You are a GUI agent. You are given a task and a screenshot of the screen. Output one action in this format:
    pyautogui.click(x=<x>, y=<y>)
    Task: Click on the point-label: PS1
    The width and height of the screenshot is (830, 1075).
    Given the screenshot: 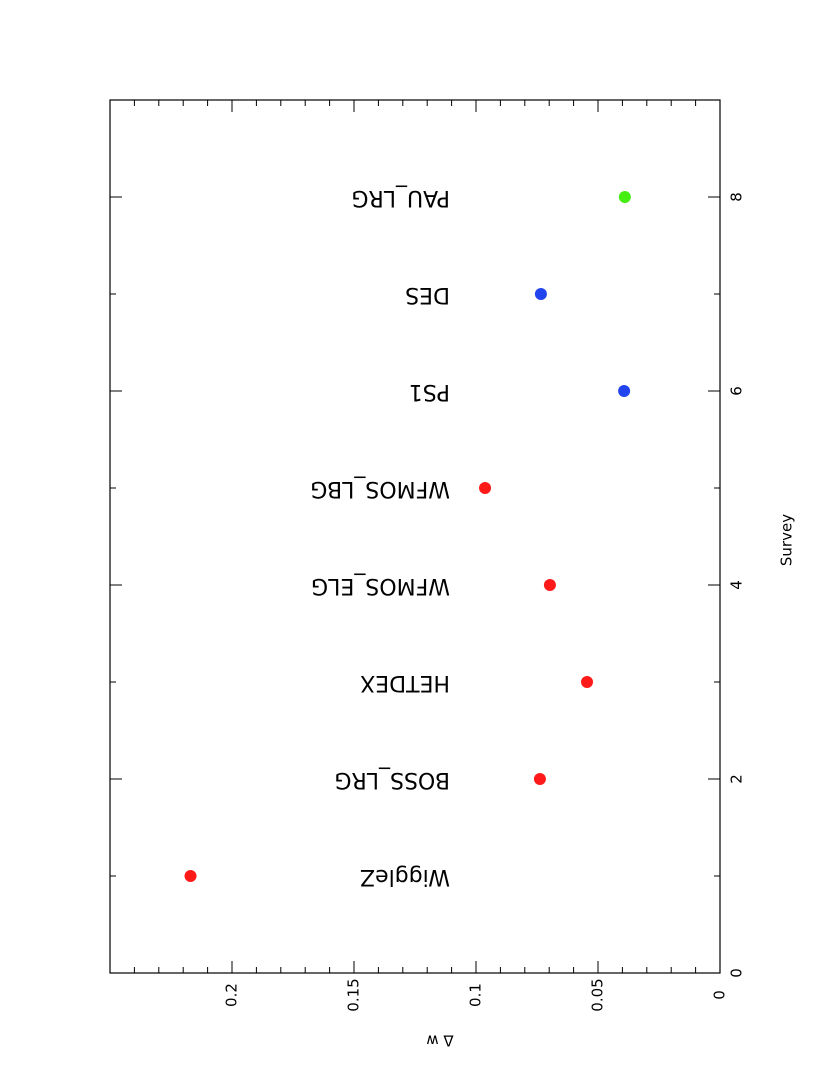 What is the action you would take?
    pyautogui.click(x=429, y=391)
    